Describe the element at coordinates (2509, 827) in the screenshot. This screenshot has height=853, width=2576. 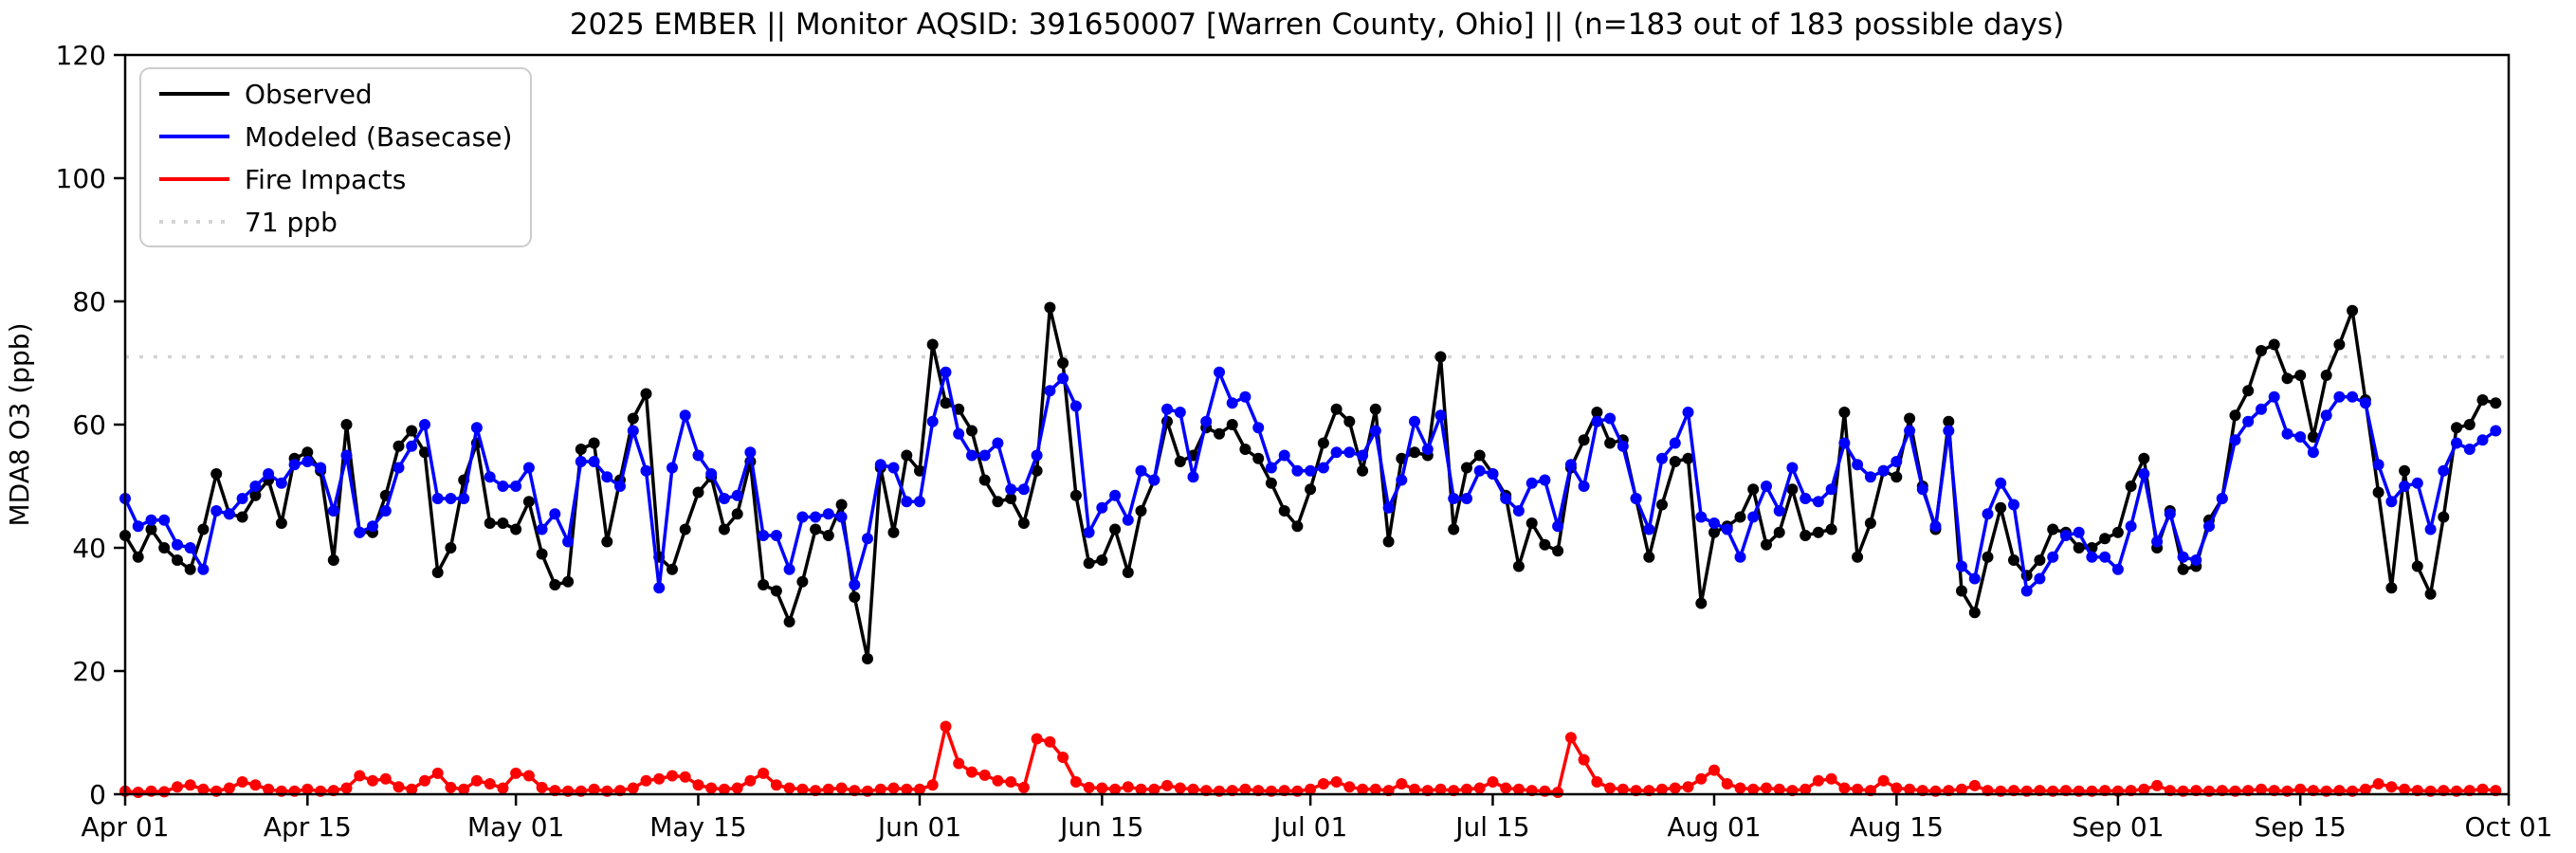
I see `x-tick-label: Oct 01` at that location.